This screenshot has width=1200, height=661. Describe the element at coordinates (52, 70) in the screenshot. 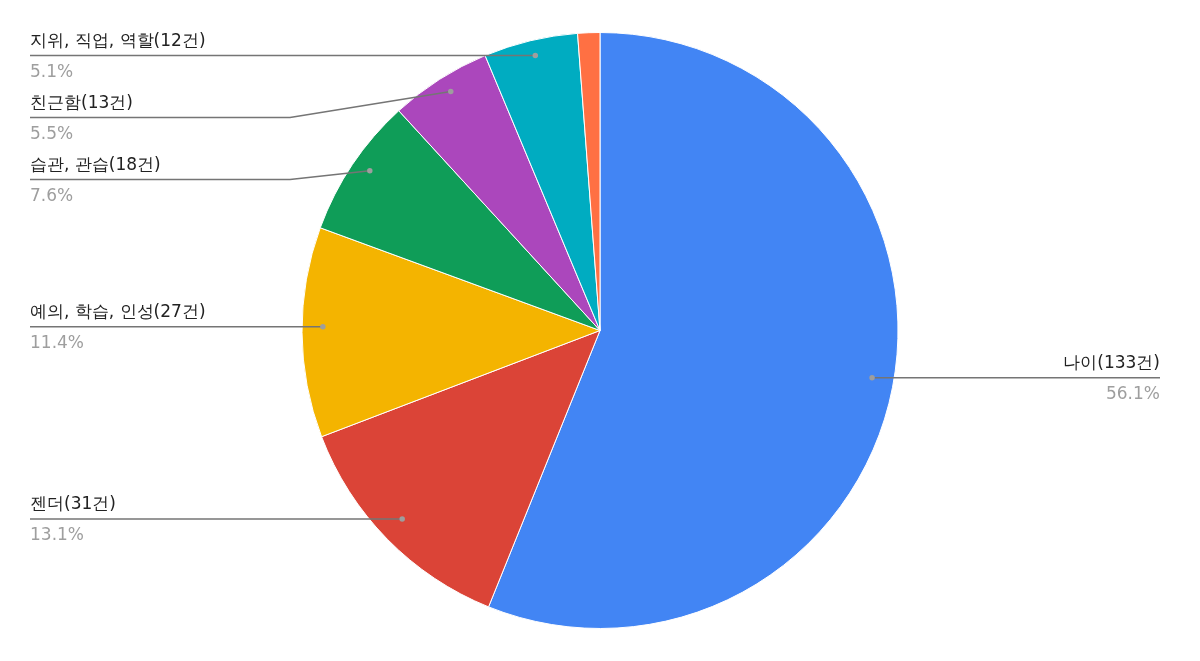

I see `data-label: 5.1%` at that location.